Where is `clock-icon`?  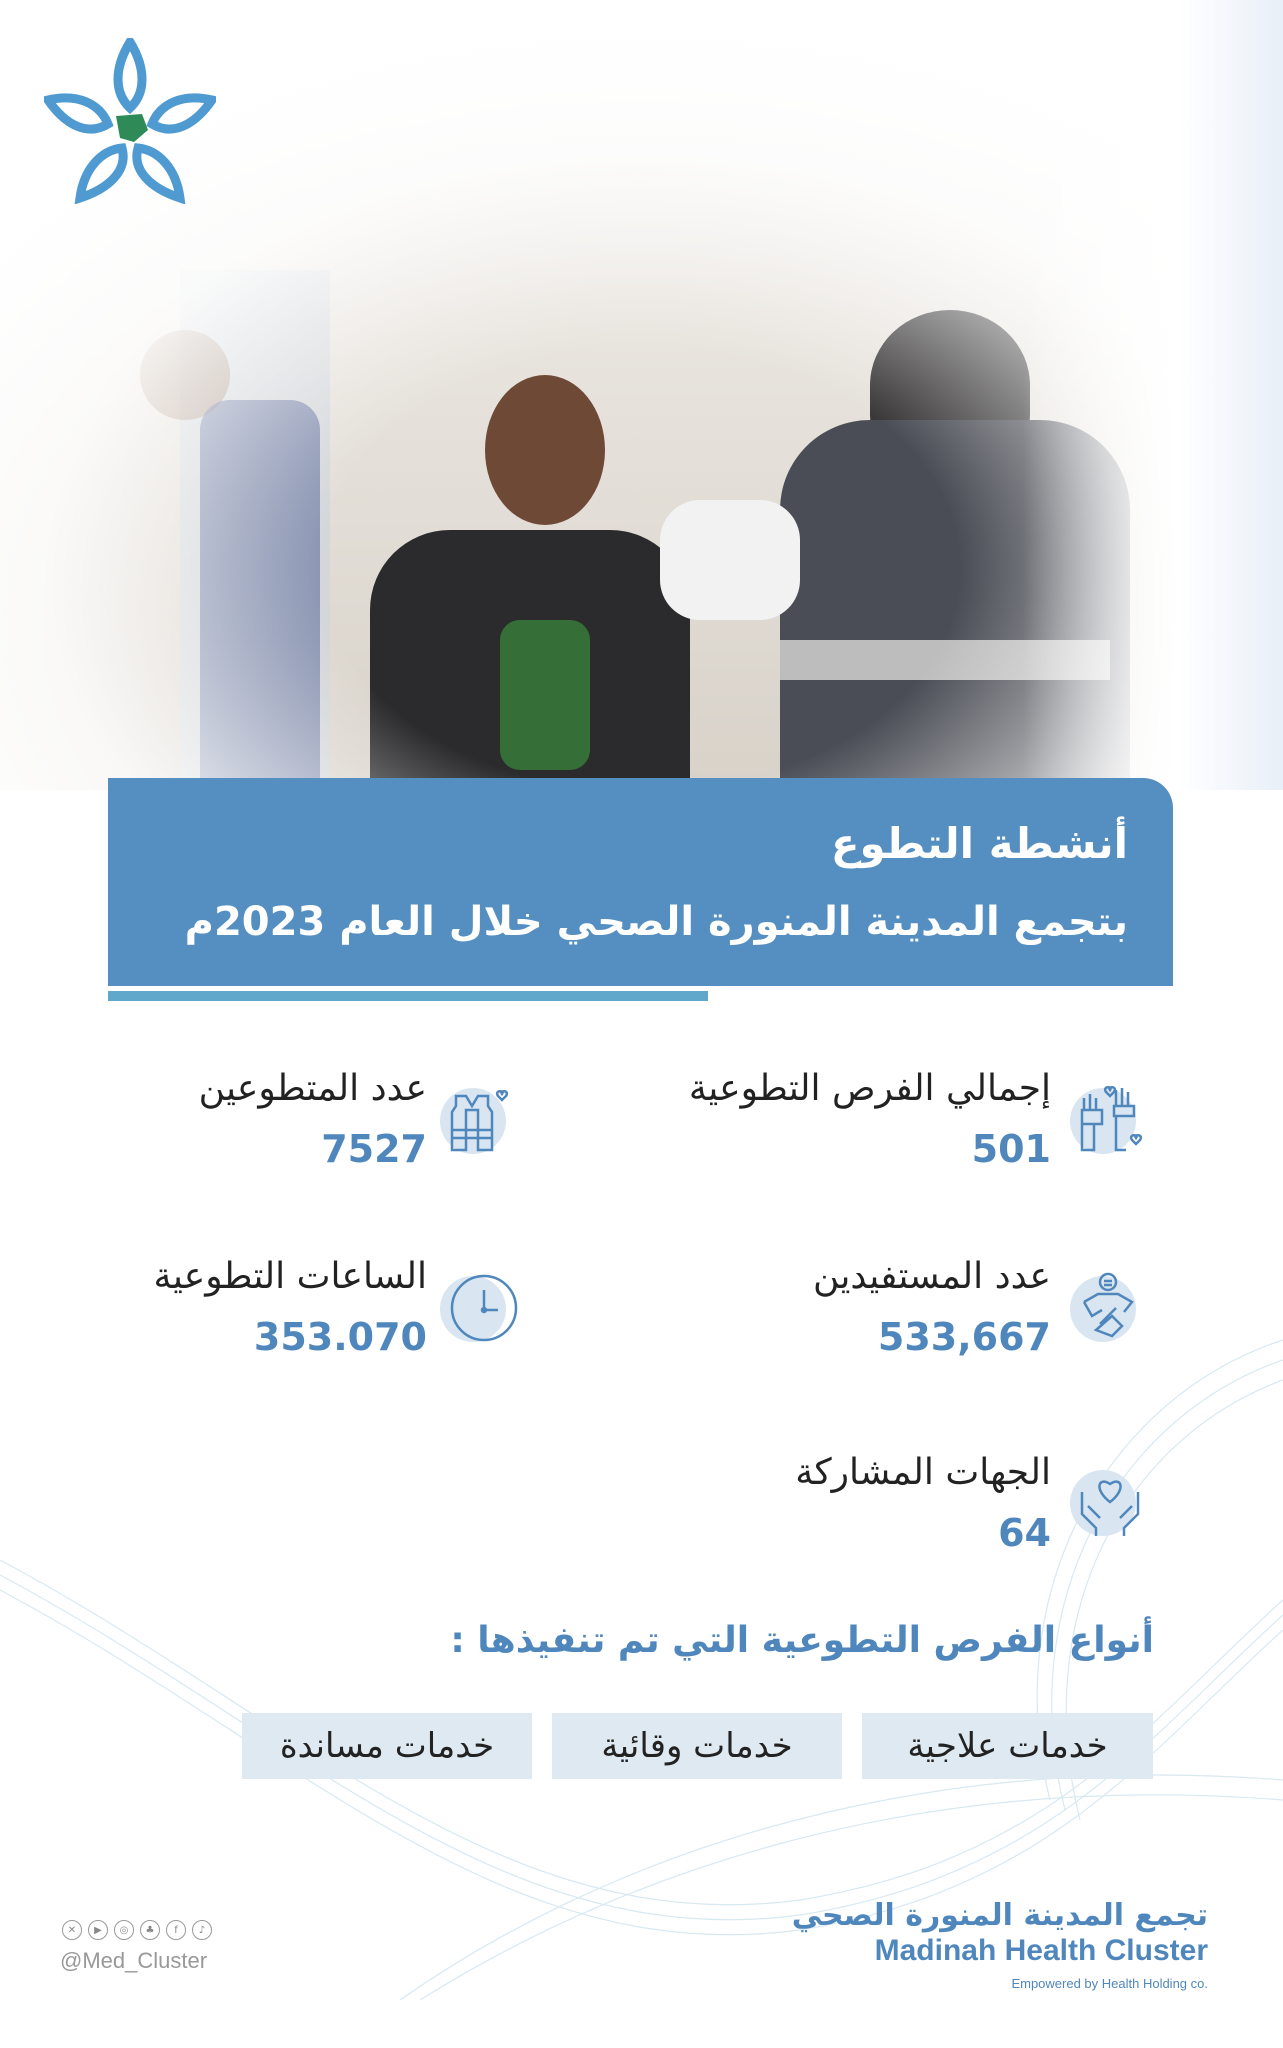
clock-icon is located at coordinates (480, 1308).